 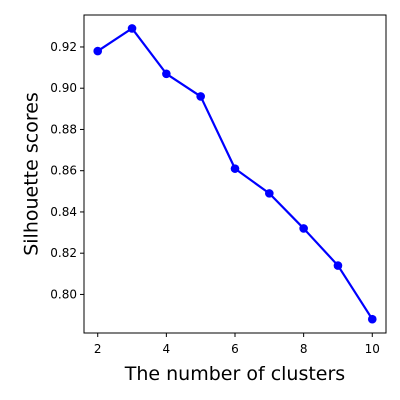 I want to click on y-tick-label: 0.80, so click(x=63, y=294).